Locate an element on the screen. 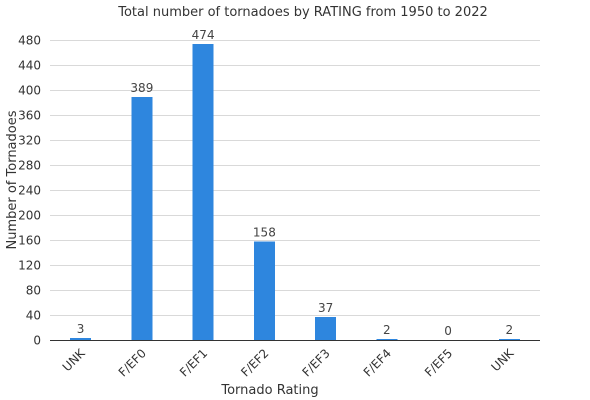  y-tick-label: 400 is located at coordinates (29, 91).